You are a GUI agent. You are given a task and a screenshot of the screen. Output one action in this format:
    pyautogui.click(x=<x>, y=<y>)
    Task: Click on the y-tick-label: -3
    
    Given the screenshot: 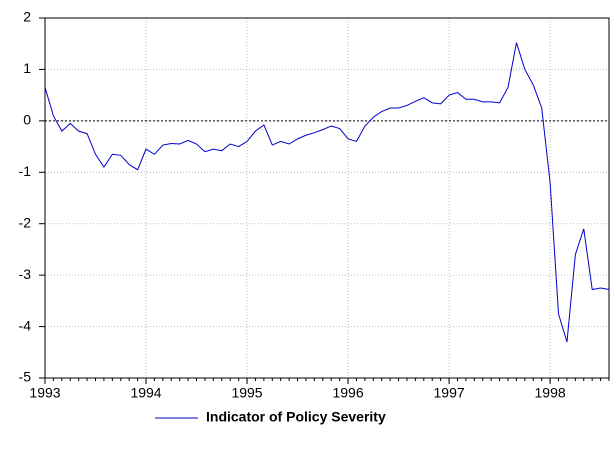 What is the action you would take?
    pyautogui.click(x=25, y=274)
    